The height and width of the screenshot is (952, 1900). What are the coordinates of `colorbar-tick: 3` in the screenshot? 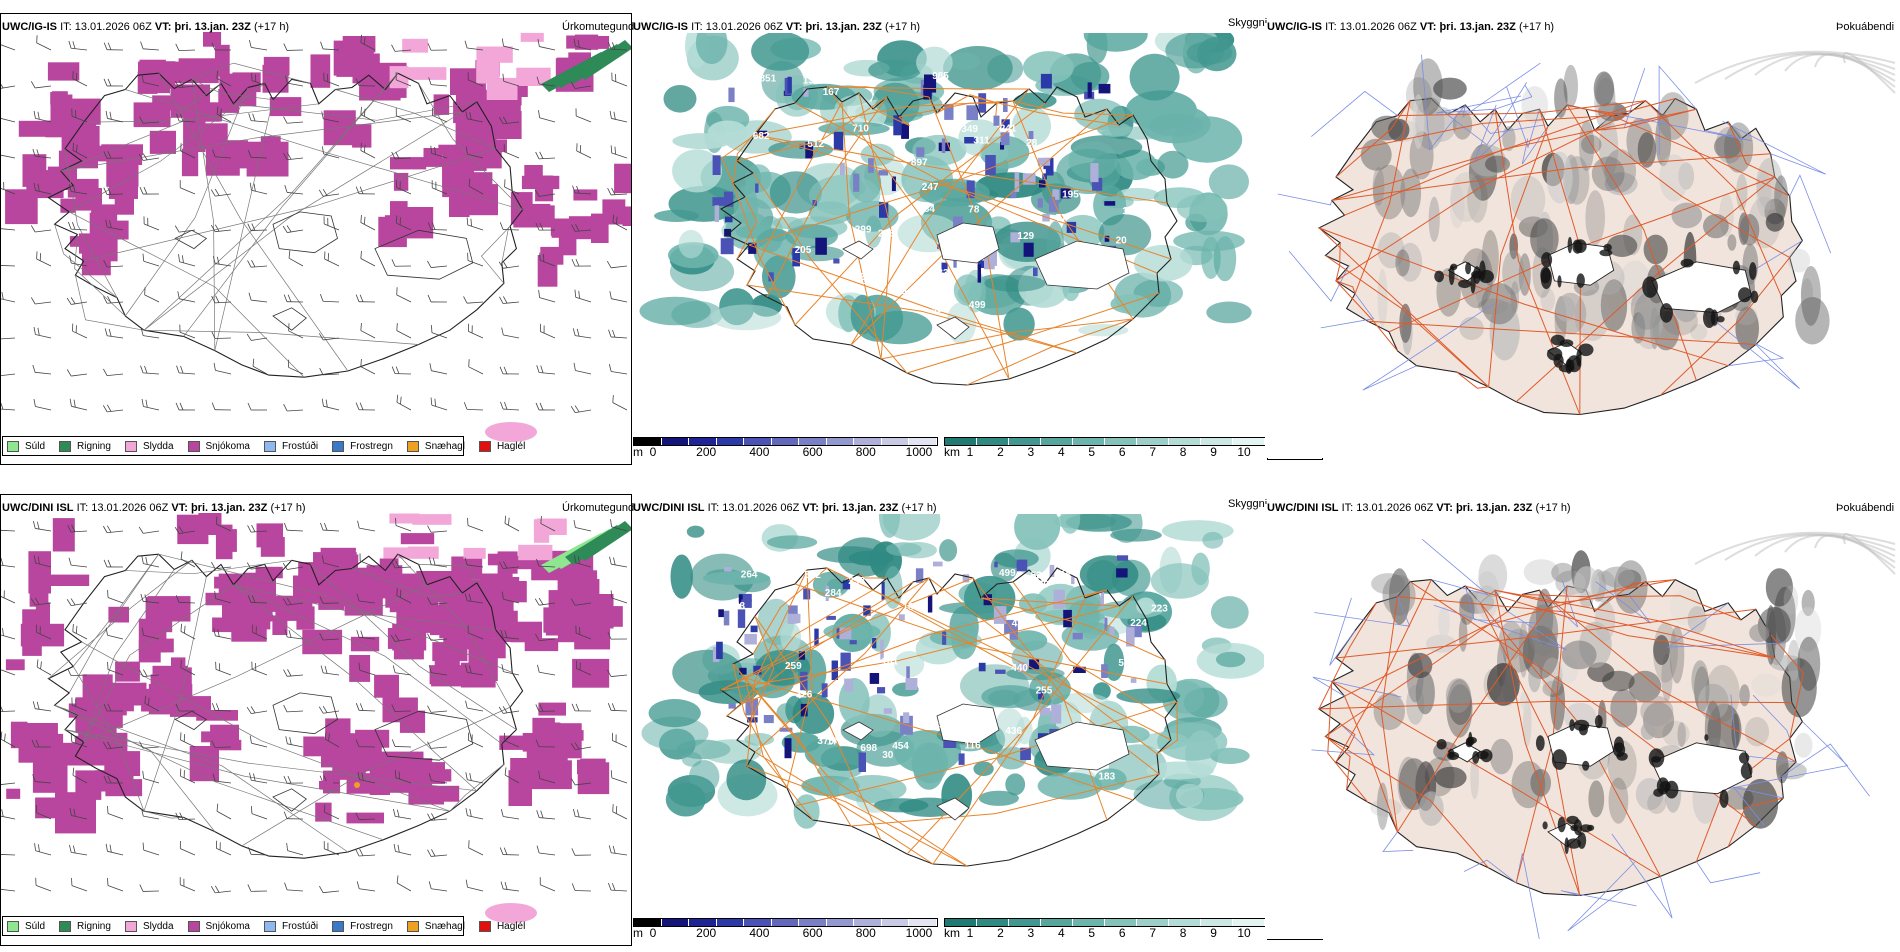 It's located at (1031, 933).